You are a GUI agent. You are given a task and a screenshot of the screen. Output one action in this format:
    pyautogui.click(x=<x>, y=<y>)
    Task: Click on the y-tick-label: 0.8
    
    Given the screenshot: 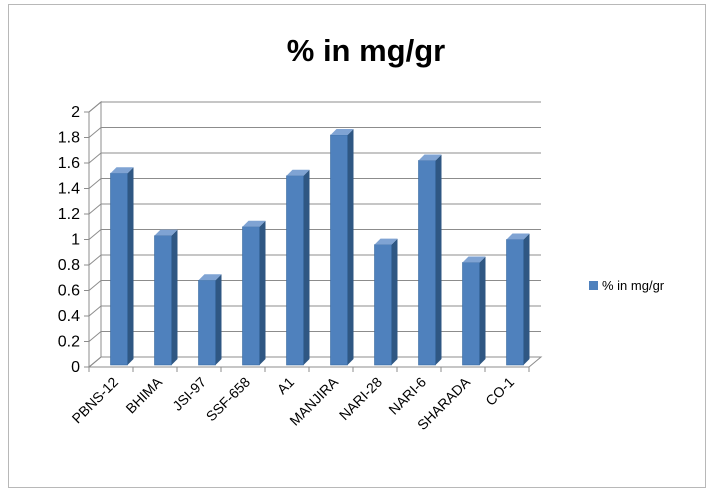 What is the action you would take?
    pyautogui.click(x=69, y=265)
    